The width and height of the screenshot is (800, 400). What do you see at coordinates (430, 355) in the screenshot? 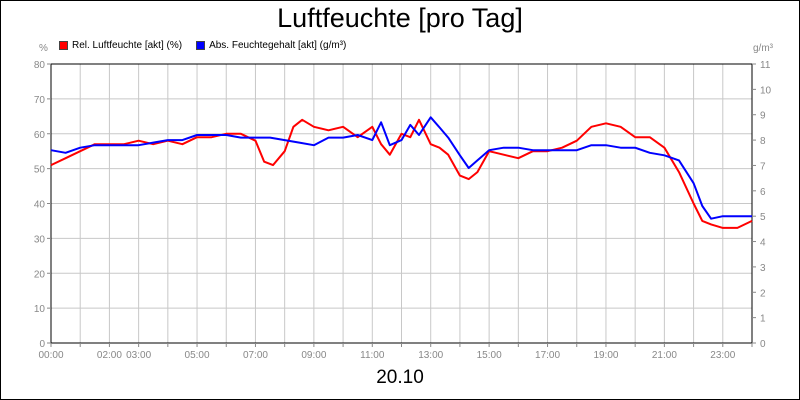
I see `x-tick-label: 13:00` at bounding box center [430, 355].